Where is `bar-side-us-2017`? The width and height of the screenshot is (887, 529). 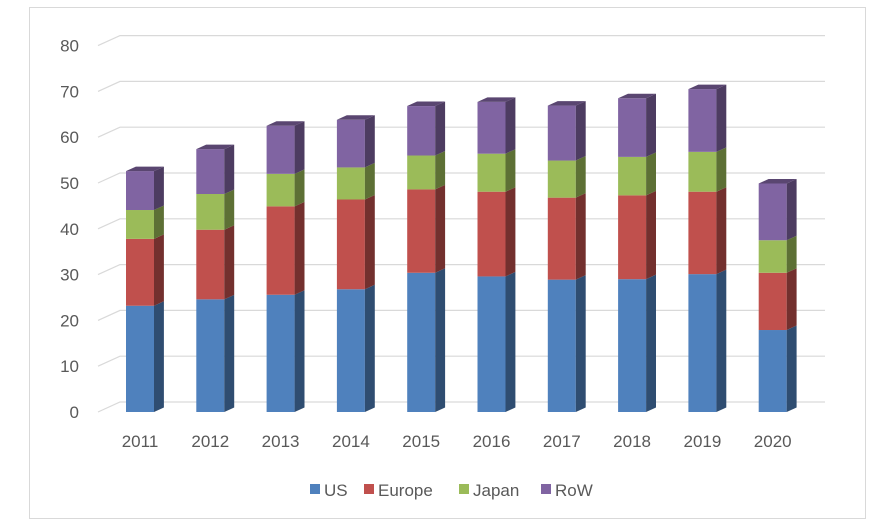
bar-side-us-2017 is located at coordinates (580, 343).